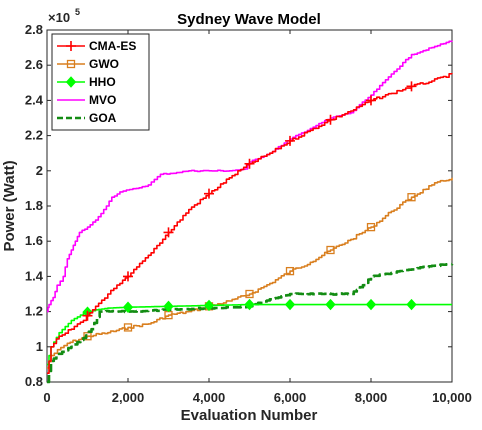 The height and width of the screenshot is (430, 482). Describe the element at coordinates (103, 118) in the screenshot. I see `legend-label: GOA` at that location.